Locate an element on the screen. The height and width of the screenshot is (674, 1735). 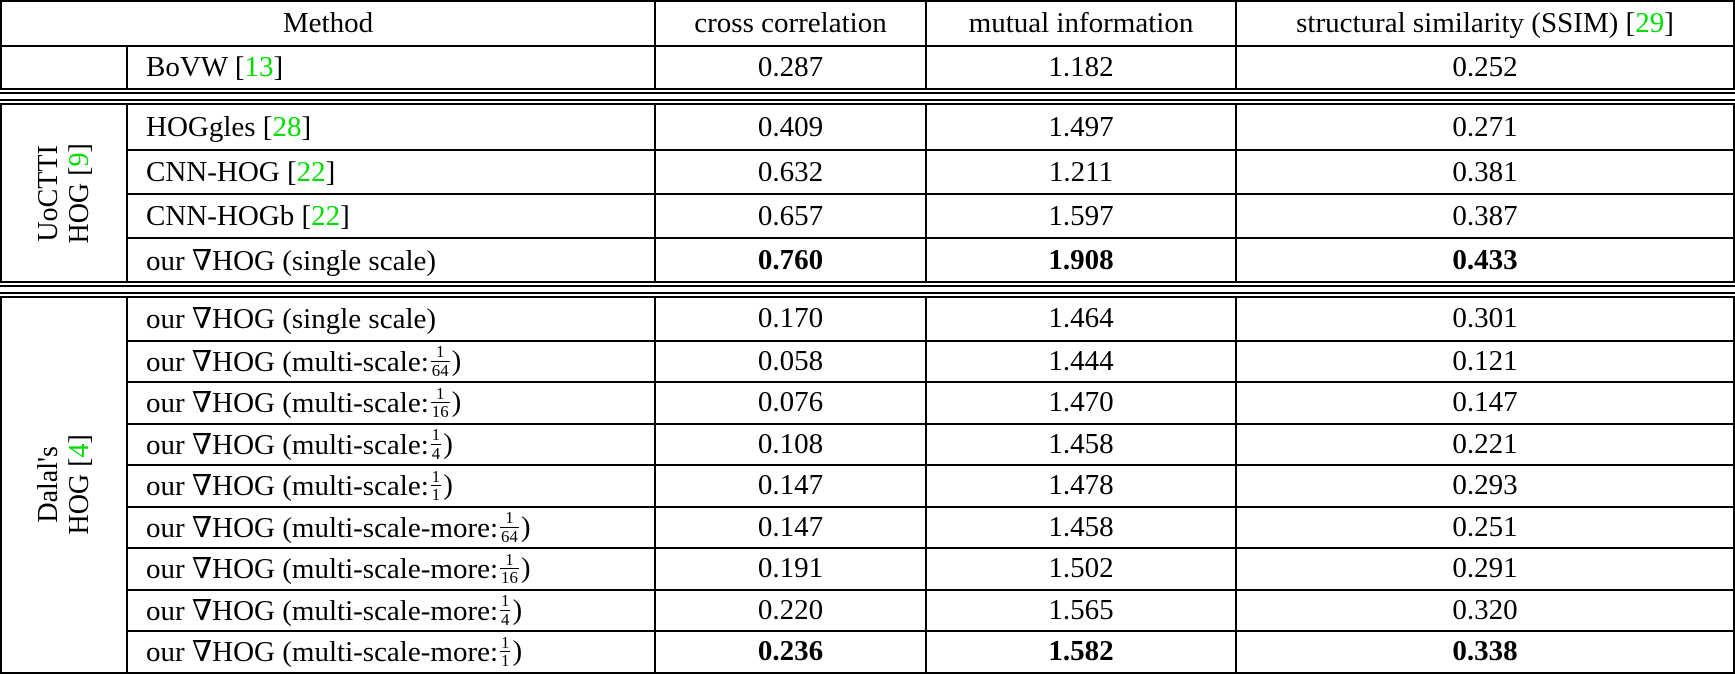
value-cell: 1.565 is located at coordinates (1080, 609).